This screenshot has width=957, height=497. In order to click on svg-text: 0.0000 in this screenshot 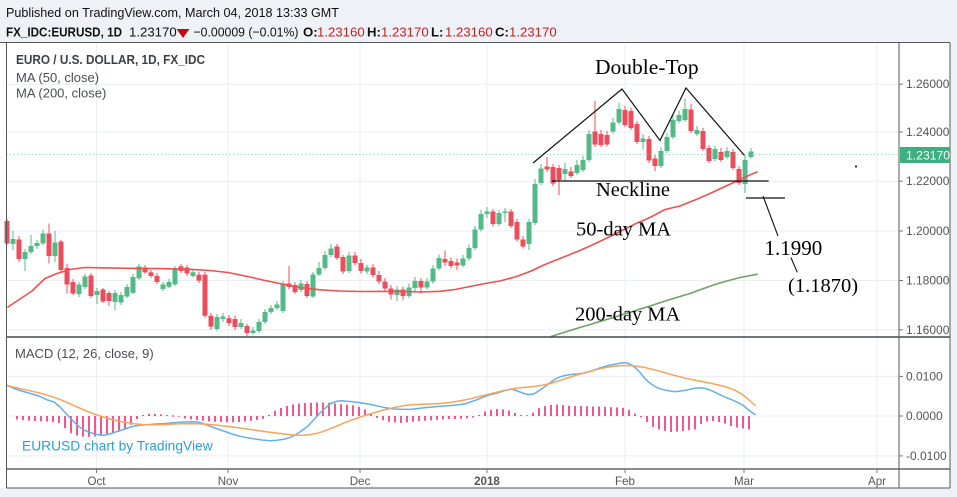, I will do `click(924, 416)`.